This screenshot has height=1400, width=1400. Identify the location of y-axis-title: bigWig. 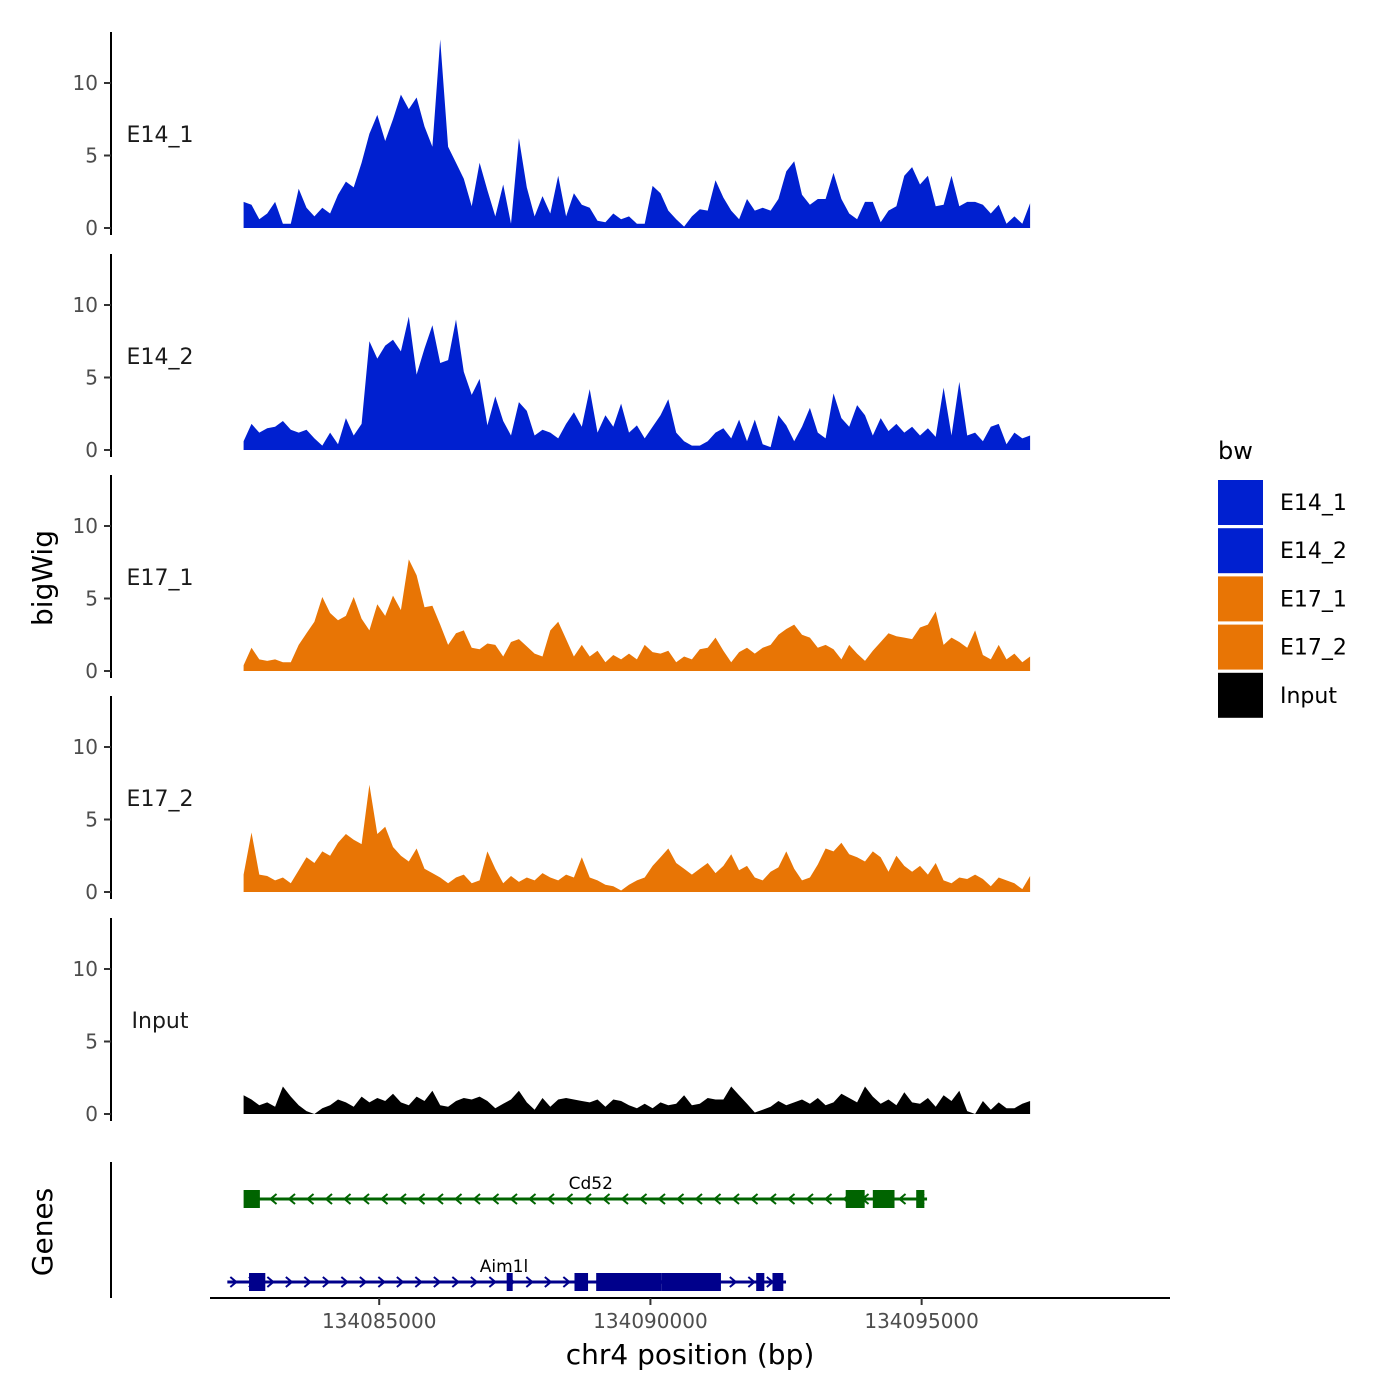
(42, 578).